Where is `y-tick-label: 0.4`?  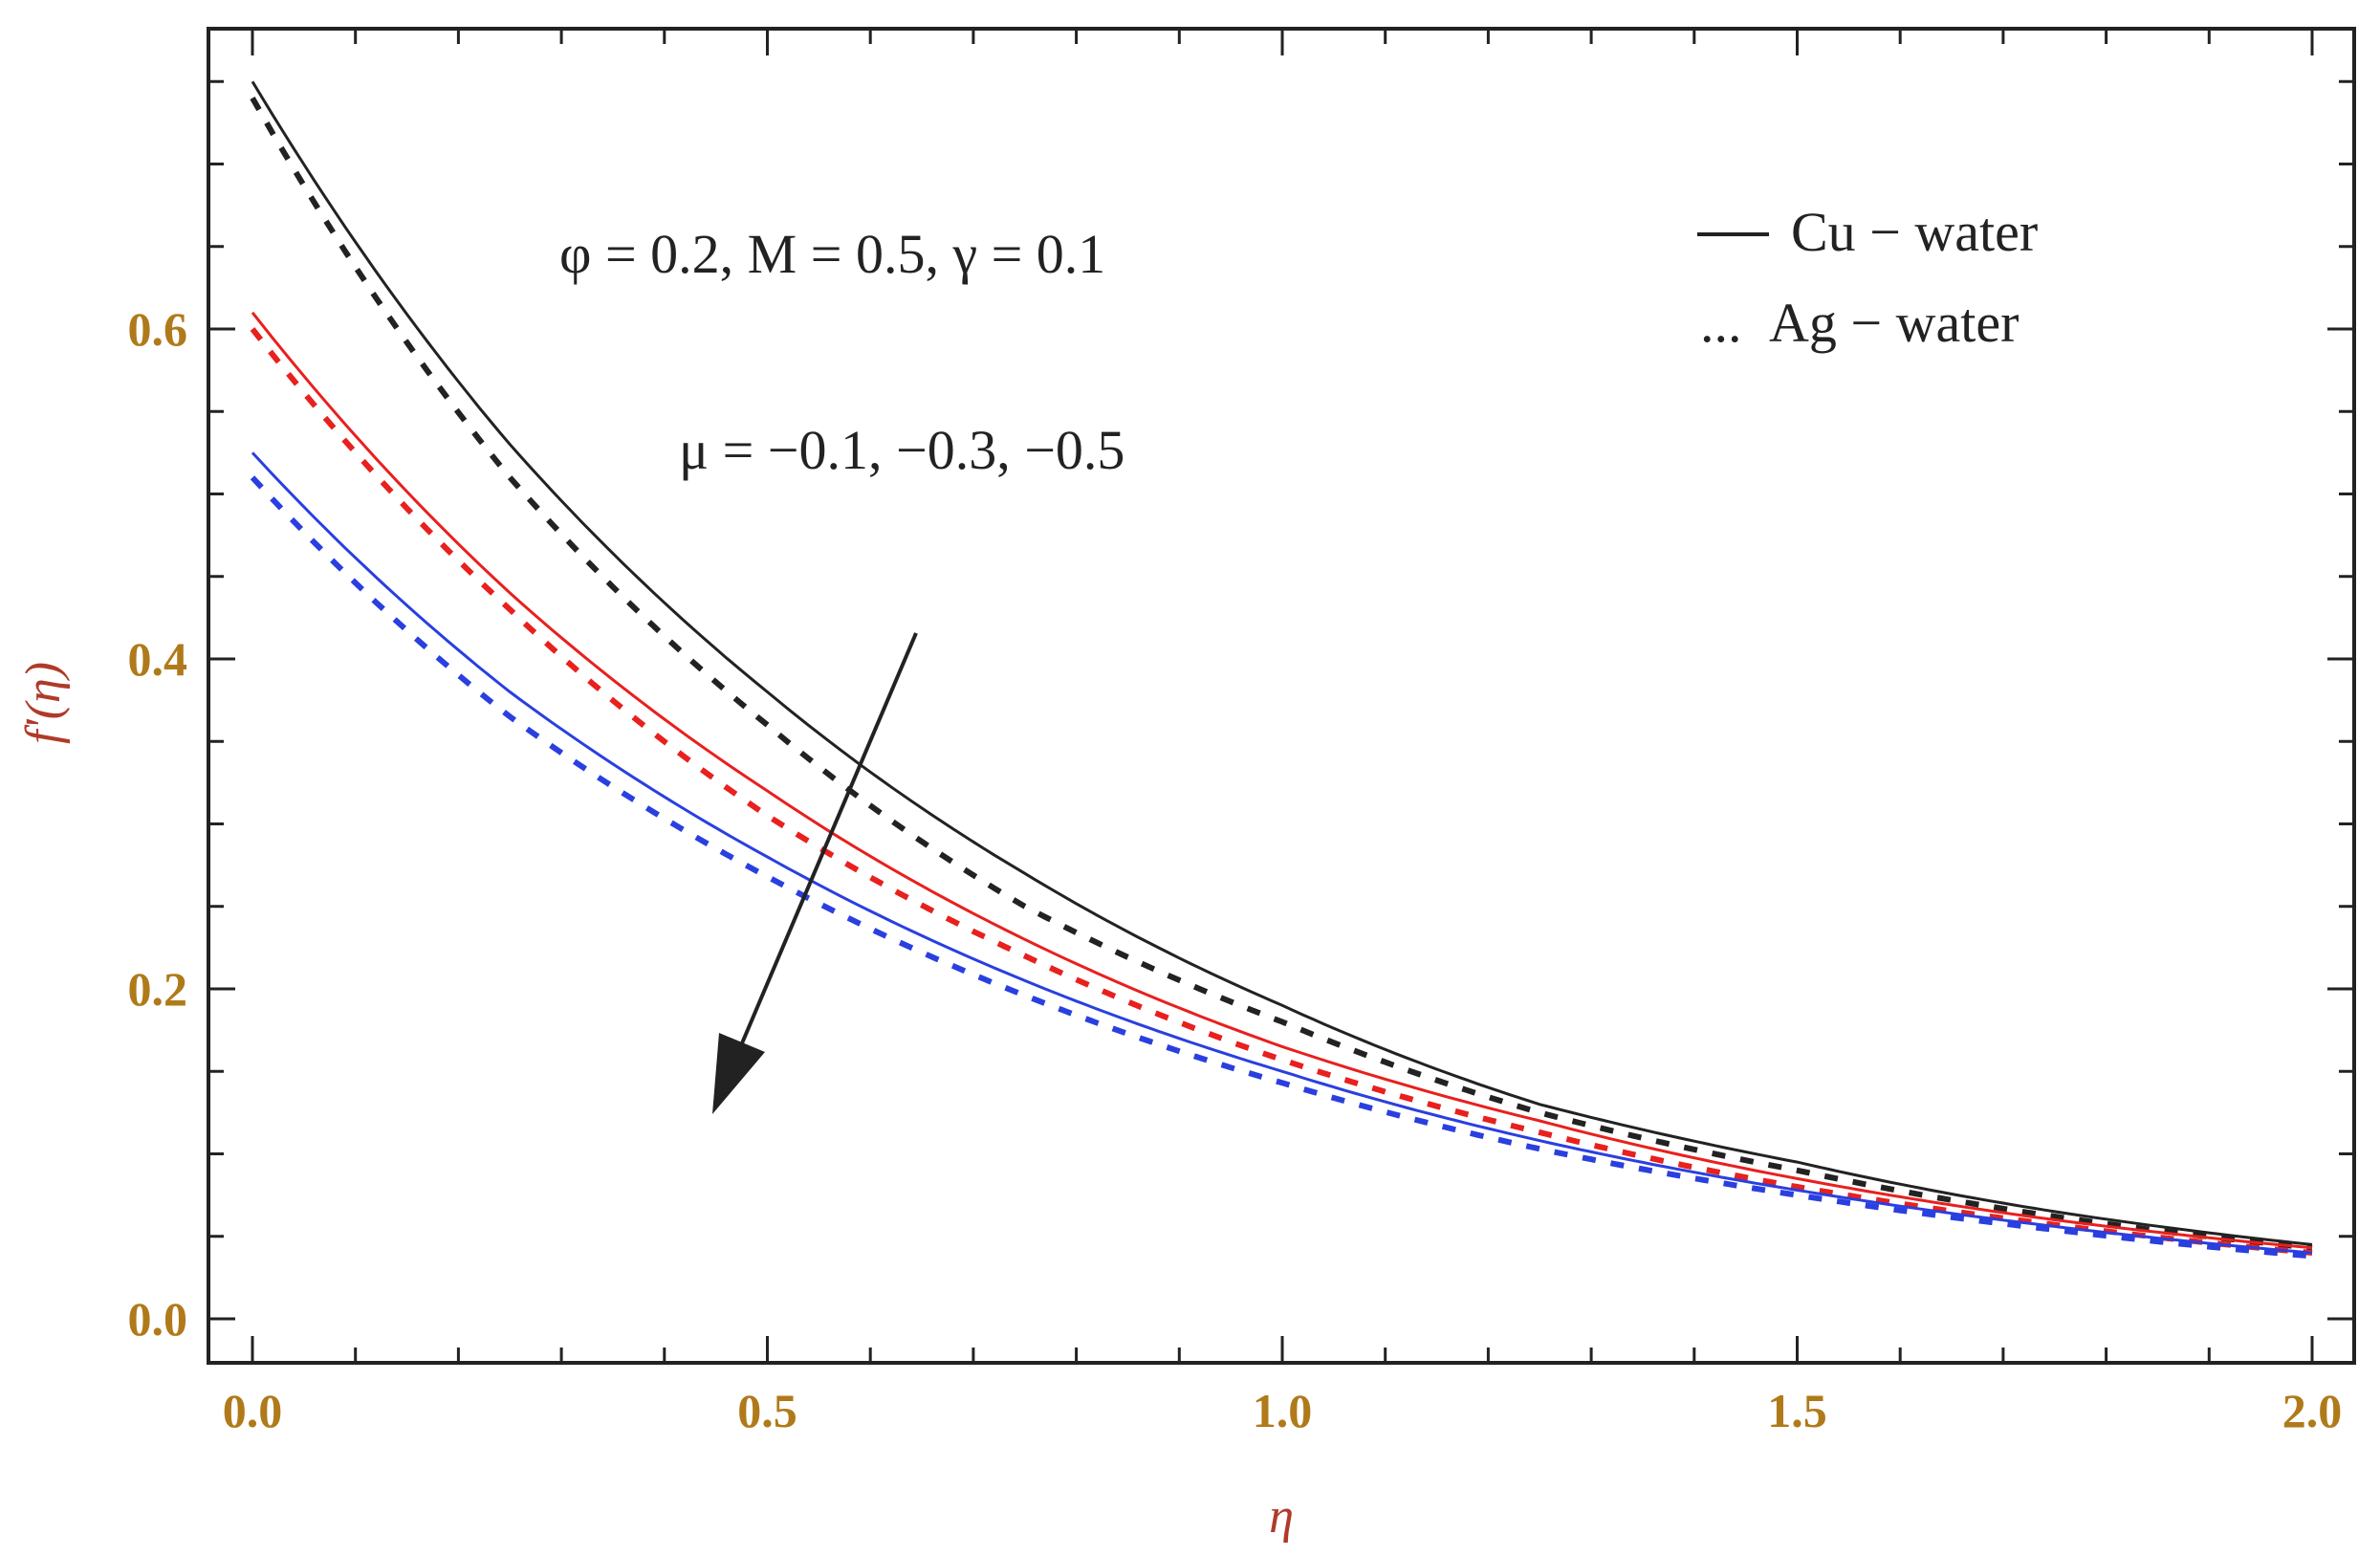
y-tick-label: 0.4 is located at coordinates (158, 659).